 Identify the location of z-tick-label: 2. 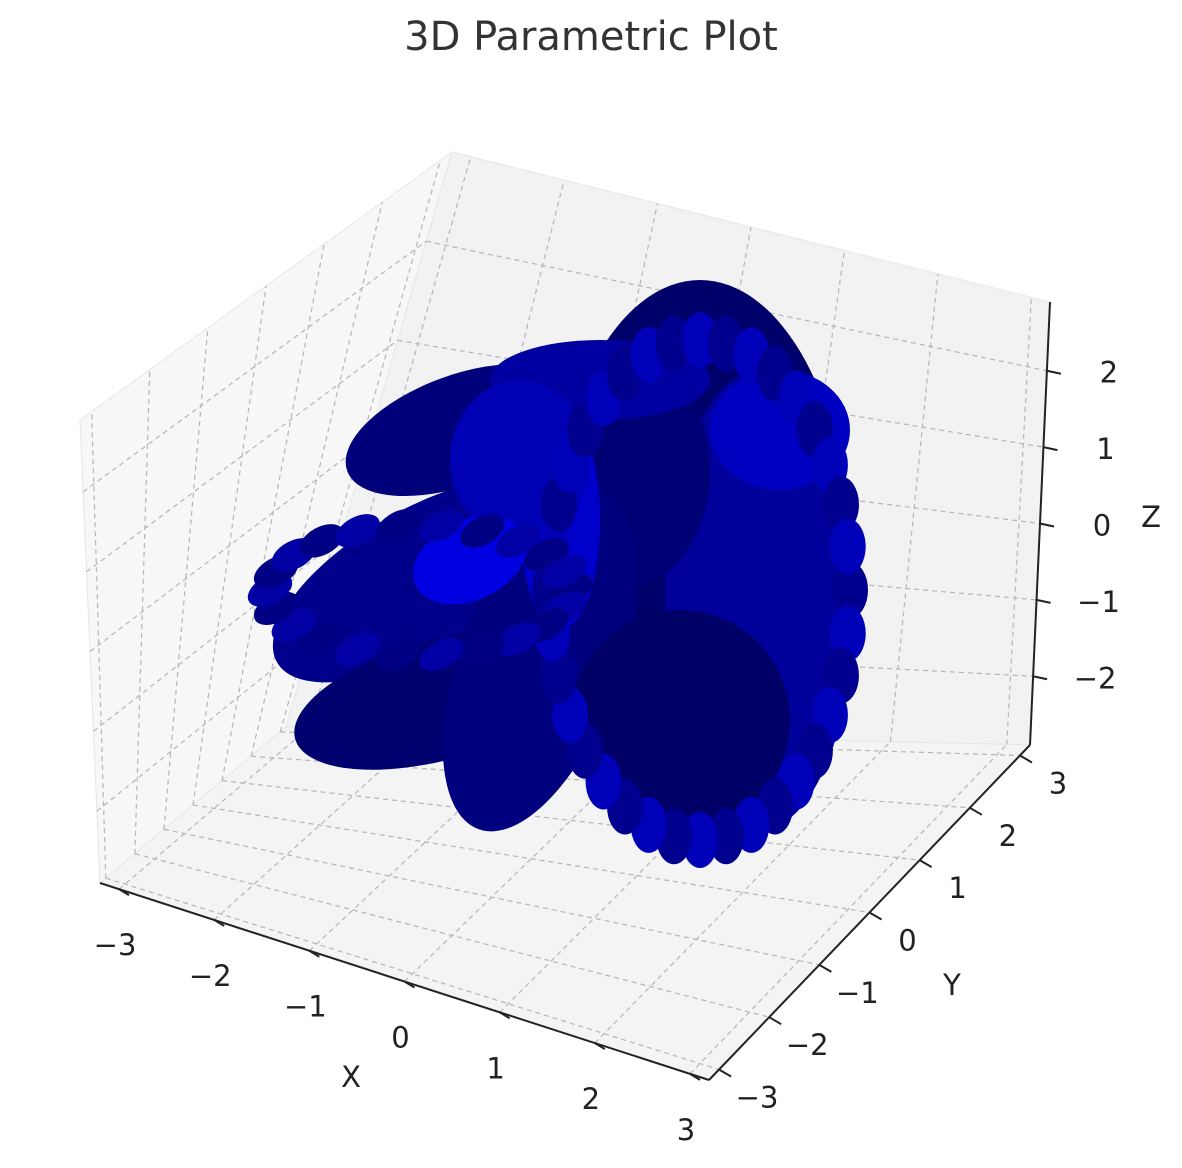
(1109, 373).